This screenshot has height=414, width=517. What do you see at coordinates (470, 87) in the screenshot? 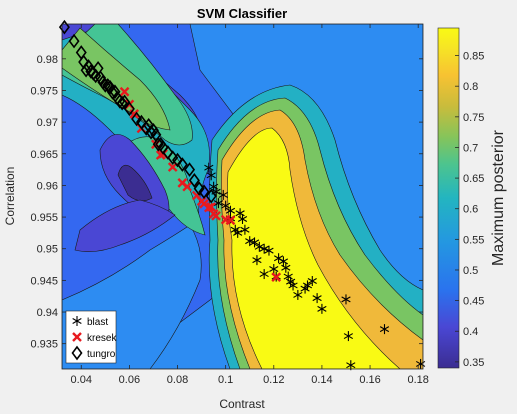
I see `colorbar-tick-label: 0.8` at bounding box center [470, 87].